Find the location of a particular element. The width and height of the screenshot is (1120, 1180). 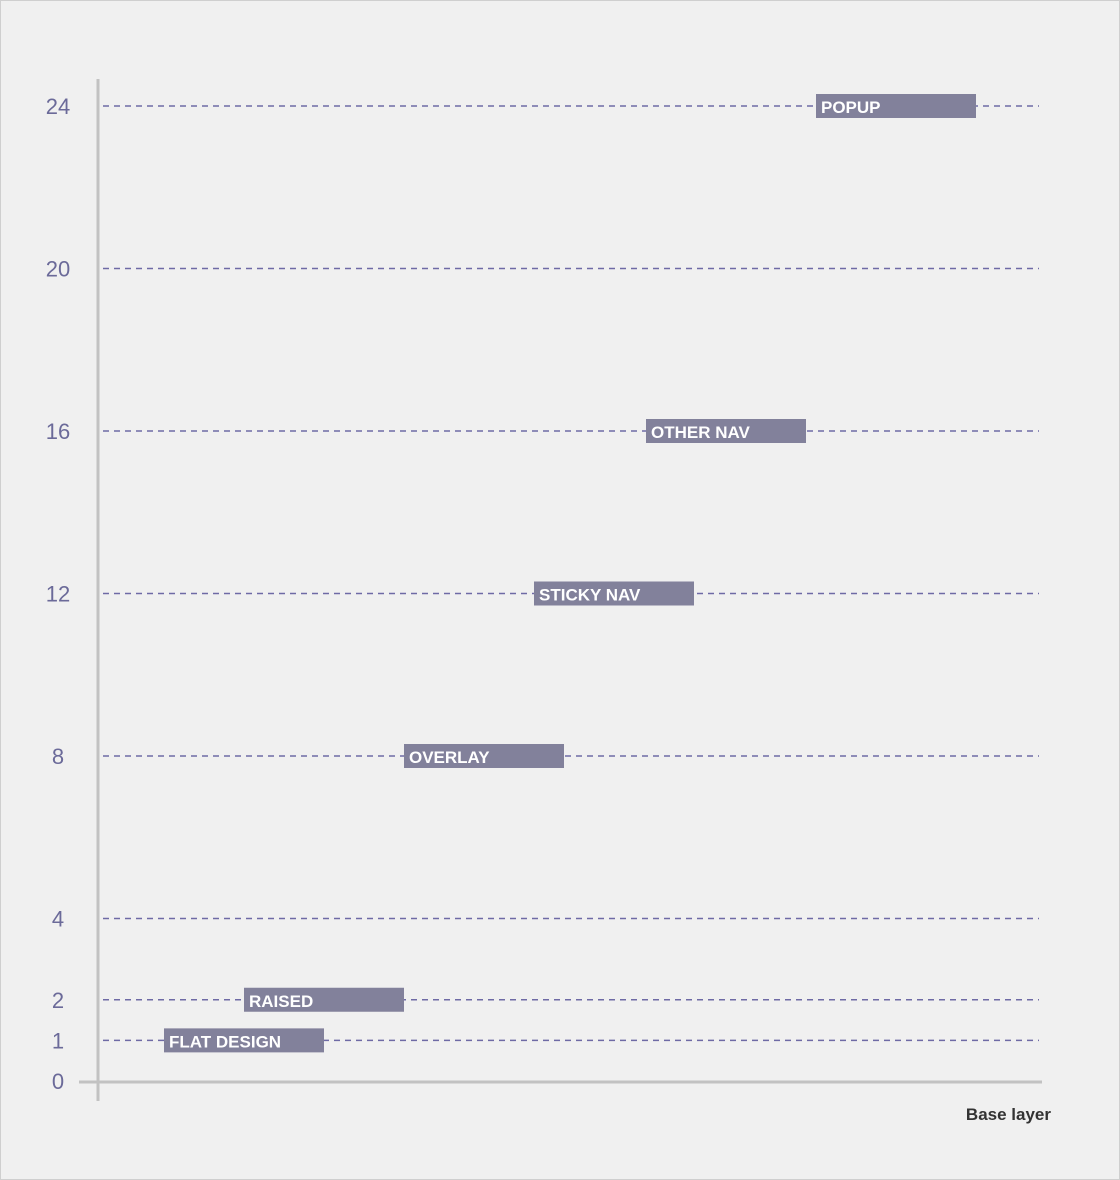

layer-flat-design: FLAT DESIGN is located at coordinates (244, 1040).